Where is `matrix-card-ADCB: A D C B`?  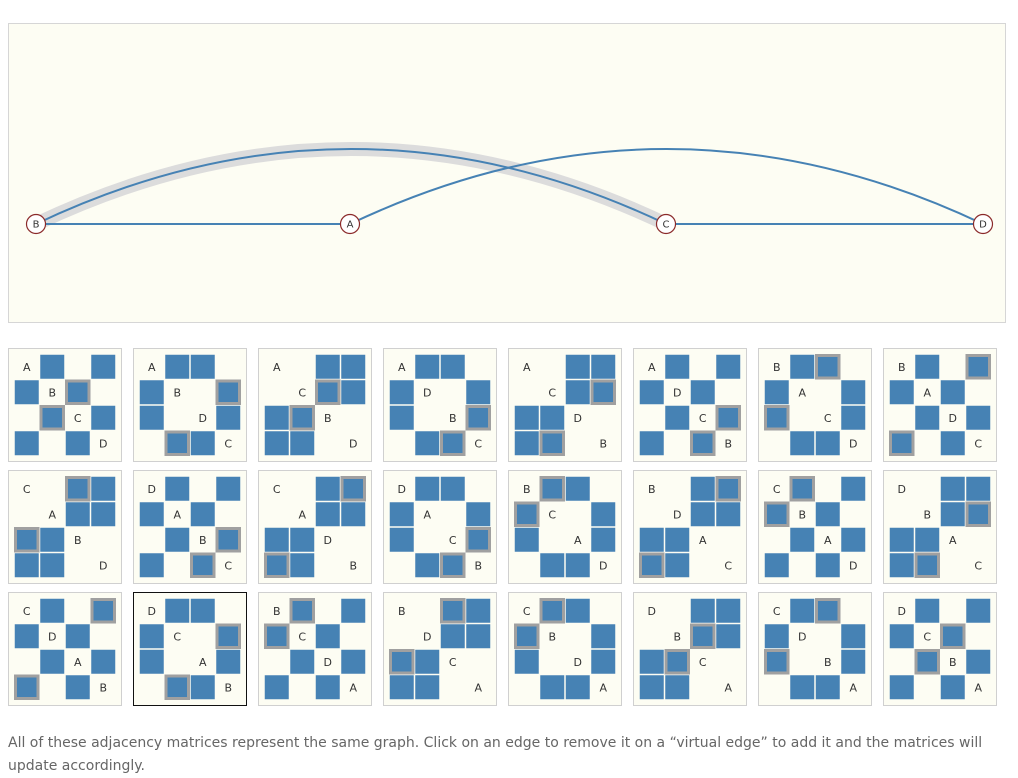
matrix-card-ADCB: A D C B is located at coordinates (690, 405).